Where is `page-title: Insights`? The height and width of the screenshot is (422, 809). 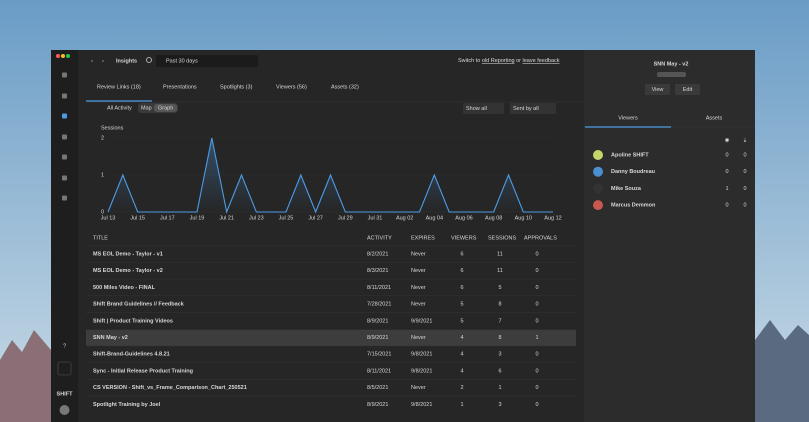 page-title: Insights is located at coordinates (126, 61).